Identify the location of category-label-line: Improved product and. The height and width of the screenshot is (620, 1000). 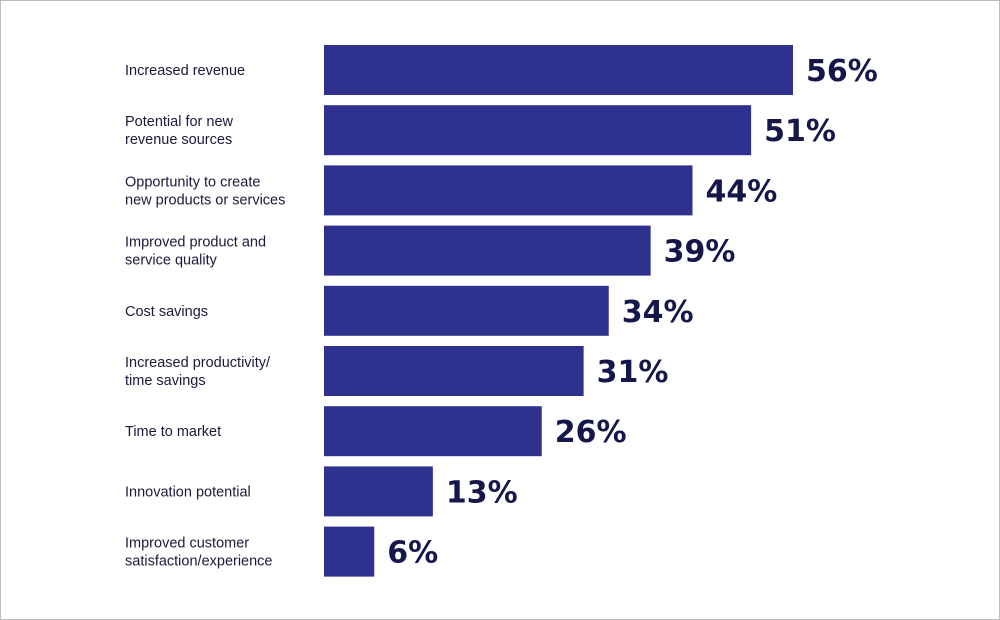
(195, 243).